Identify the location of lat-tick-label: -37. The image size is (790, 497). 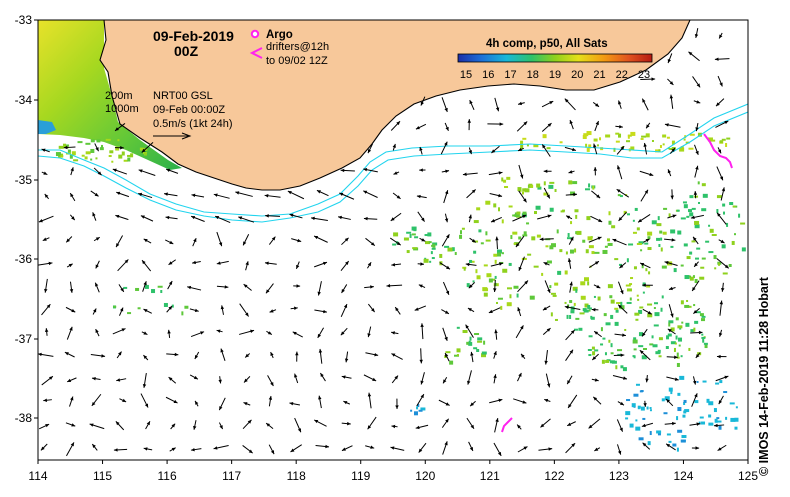
(24, 339).